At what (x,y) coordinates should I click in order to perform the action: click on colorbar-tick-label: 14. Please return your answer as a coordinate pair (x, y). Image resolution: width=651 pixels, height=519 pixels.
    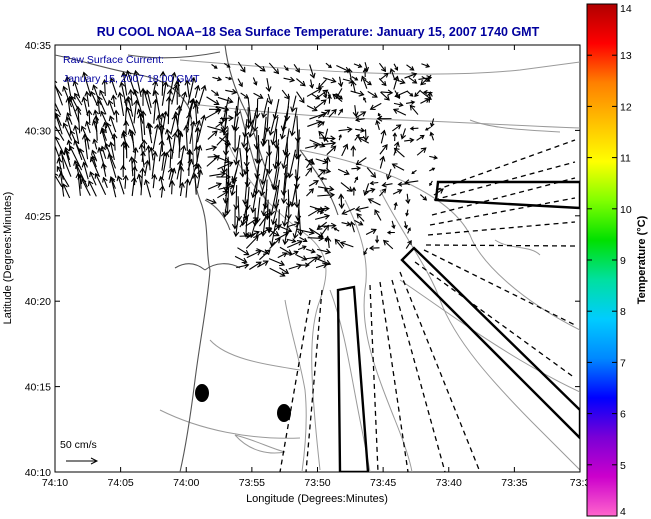
    Looking at the image, I should click on (626, 9).